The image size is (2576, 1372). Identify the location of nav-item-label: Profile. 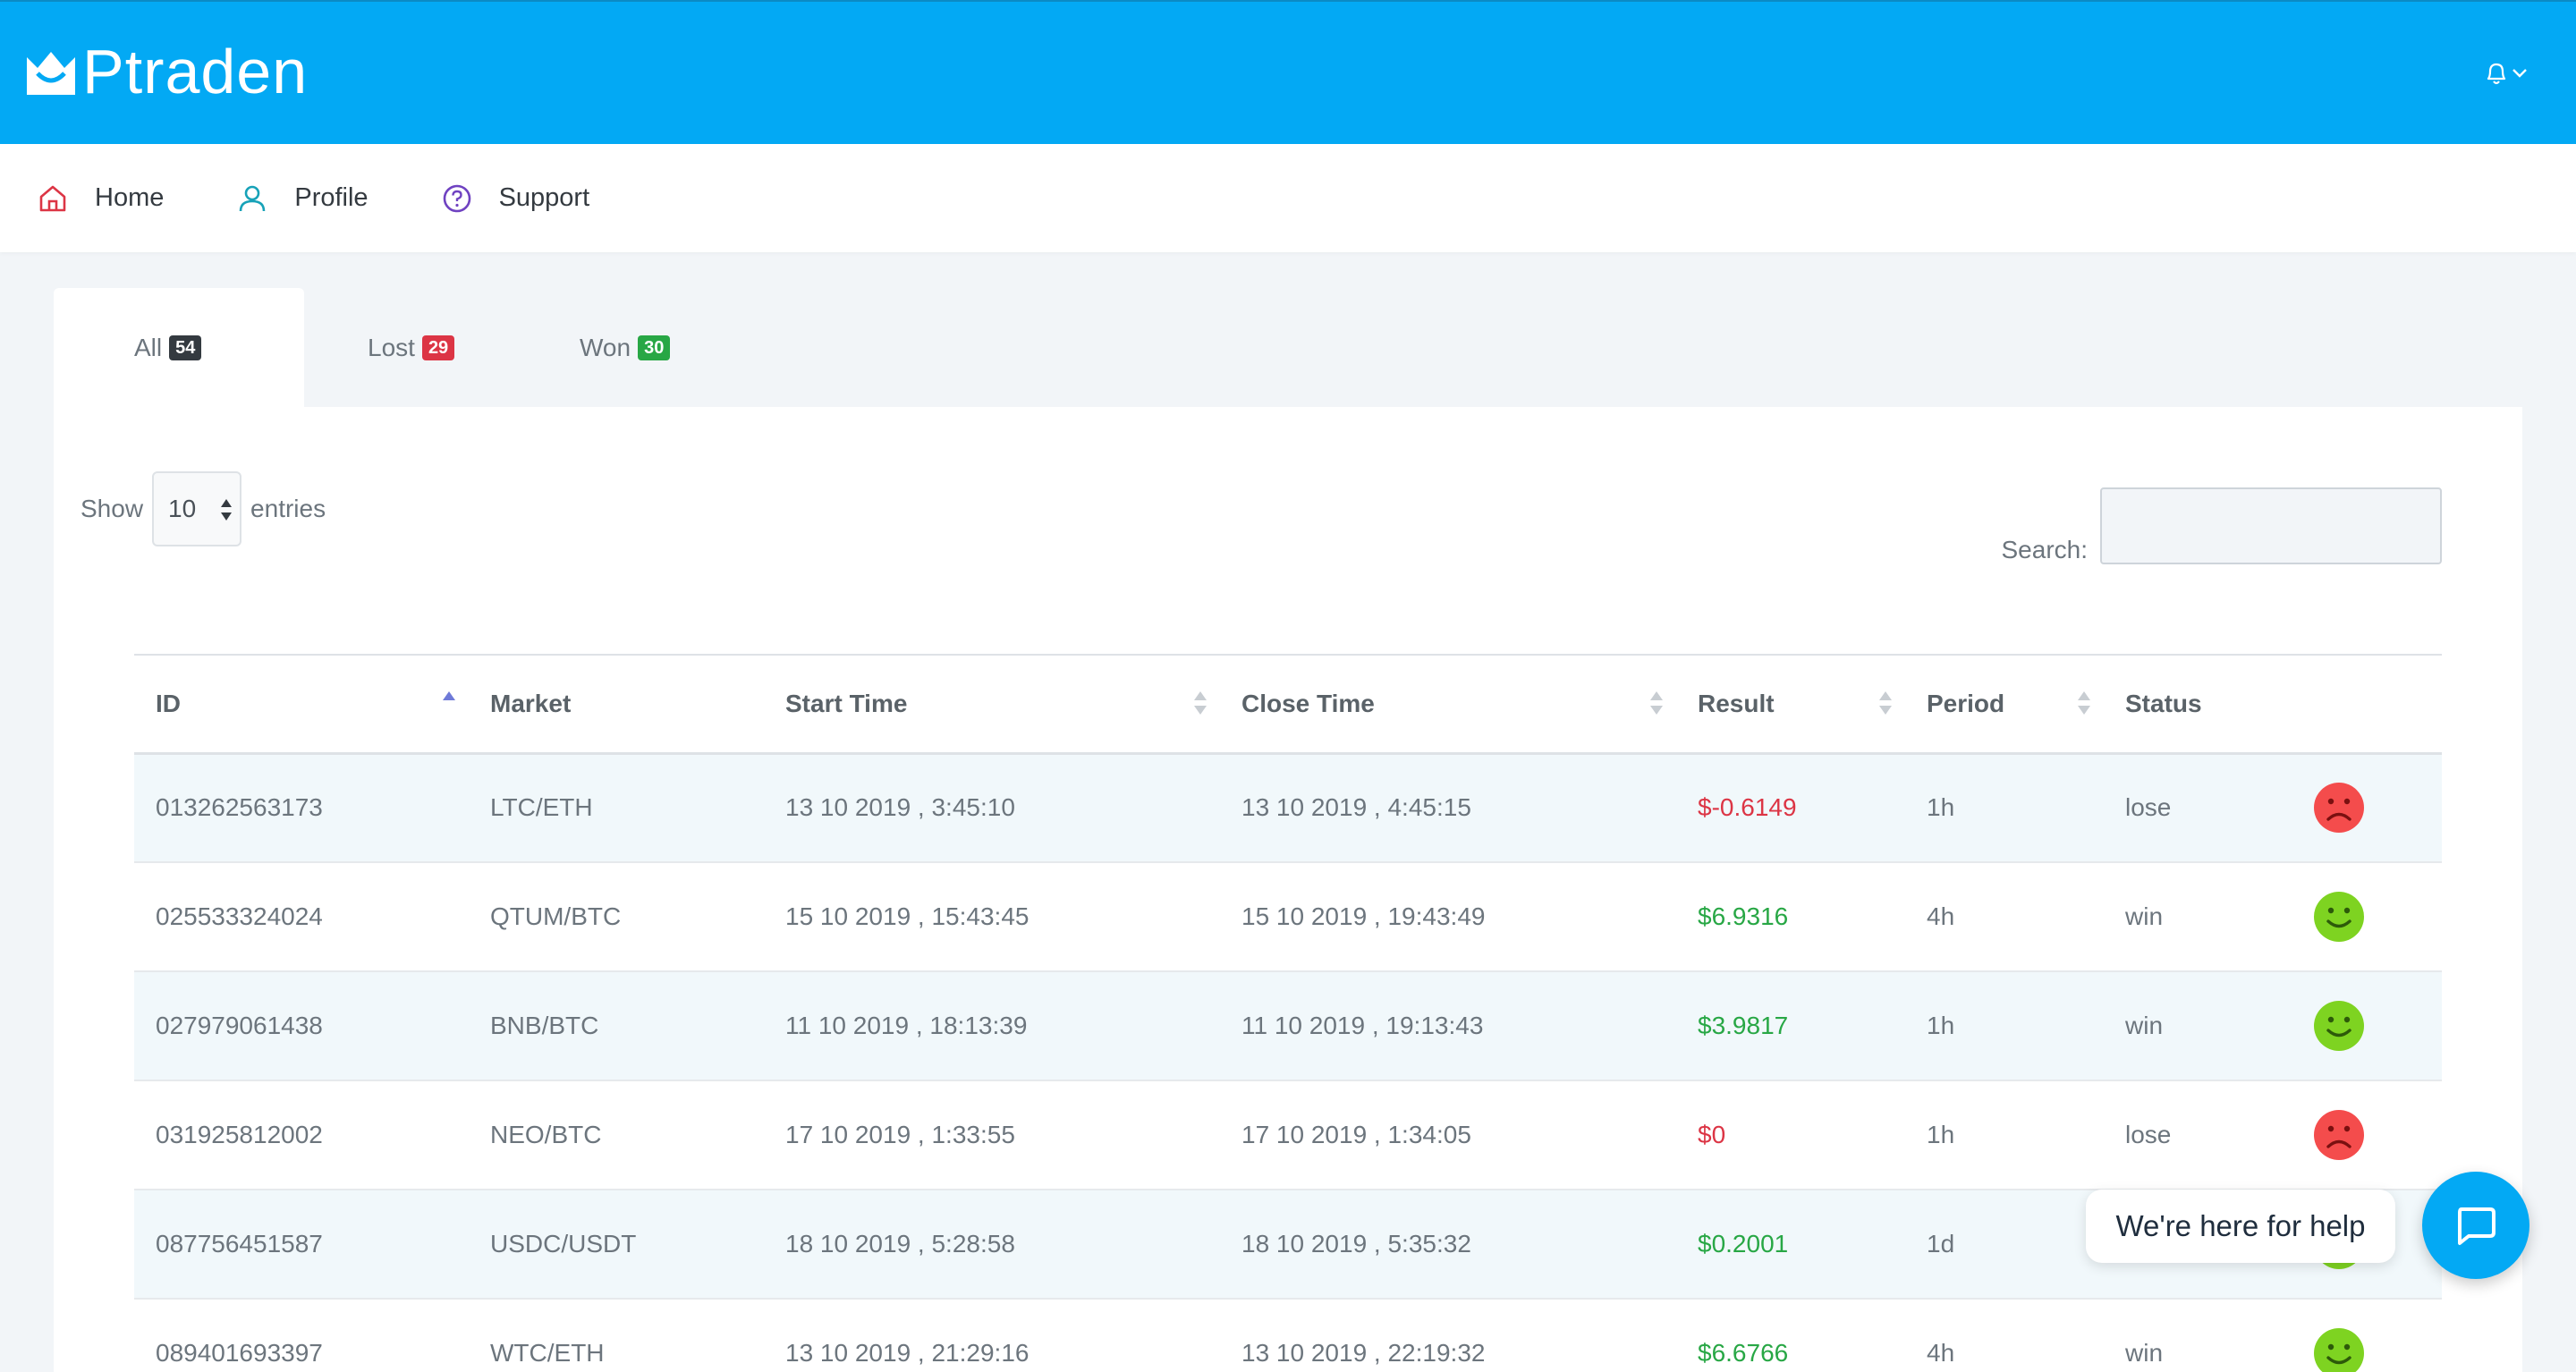
(331, 197).